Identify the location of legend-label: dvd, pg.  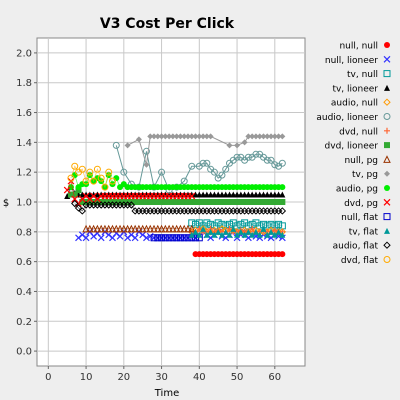
(361, 204).